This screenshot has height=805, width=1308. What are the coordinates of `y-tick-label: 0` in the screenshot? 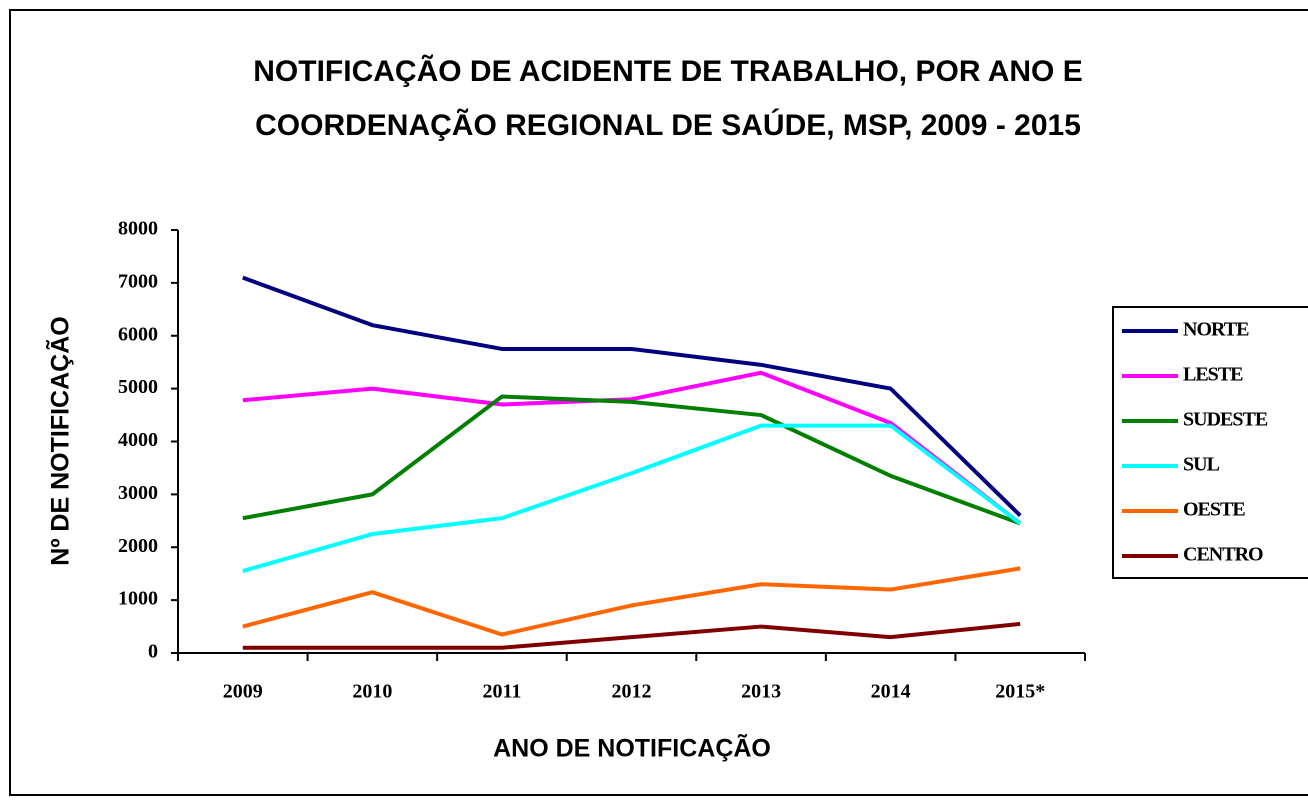 It's located at (153, 652).